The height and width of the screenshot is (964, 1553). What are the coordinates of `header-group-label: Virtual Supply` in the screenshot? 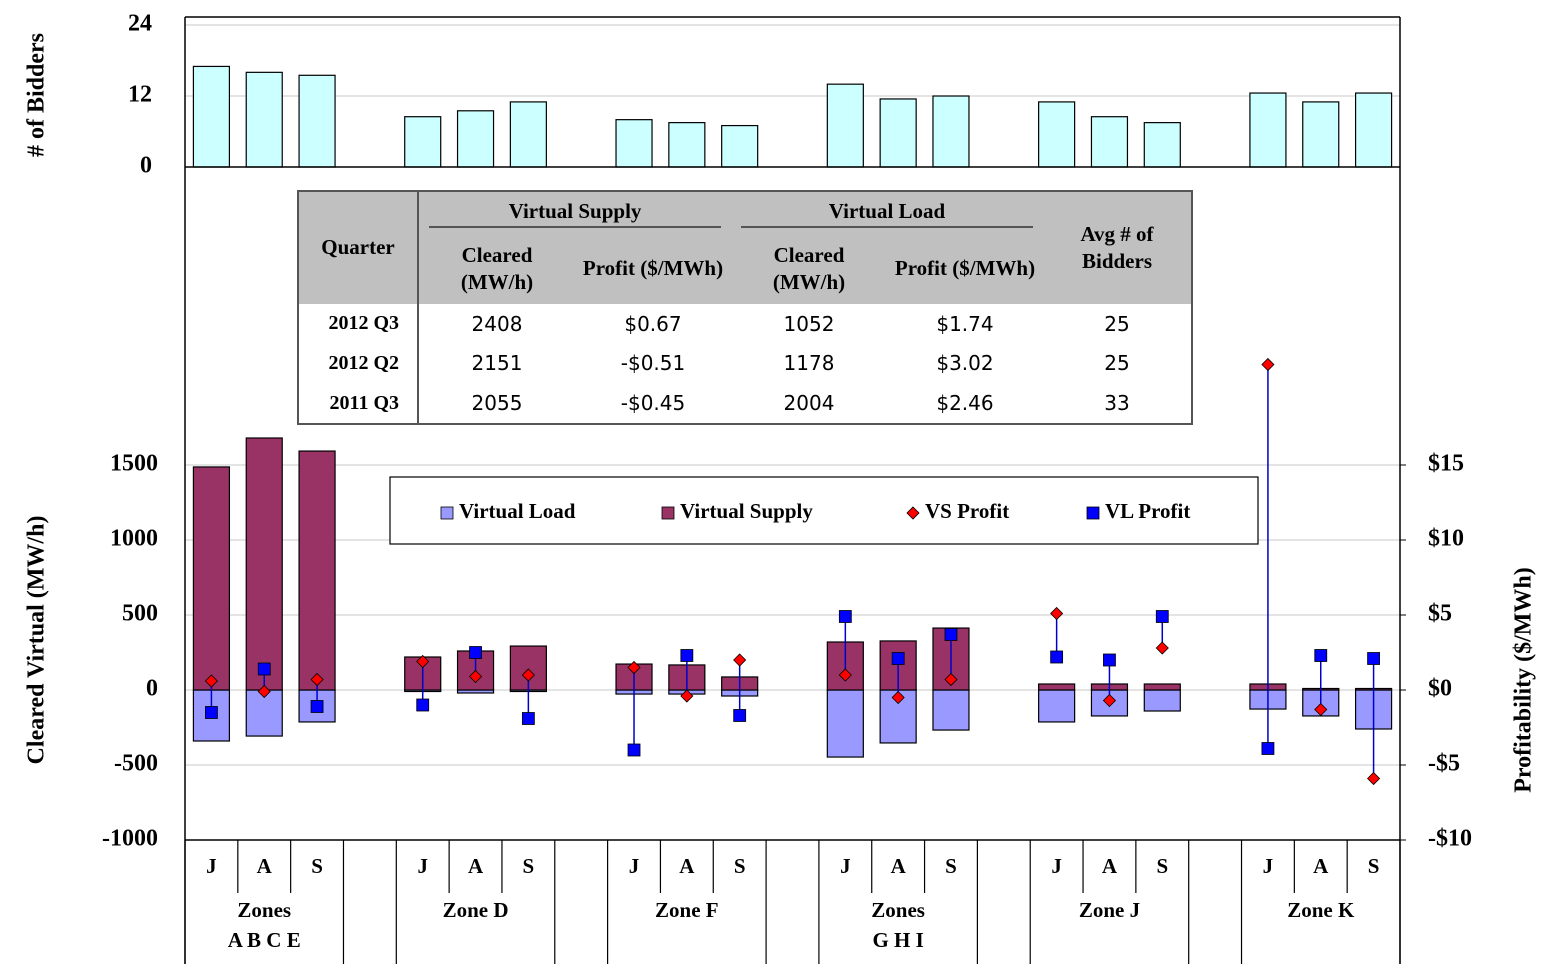 It's located at (575, 213).